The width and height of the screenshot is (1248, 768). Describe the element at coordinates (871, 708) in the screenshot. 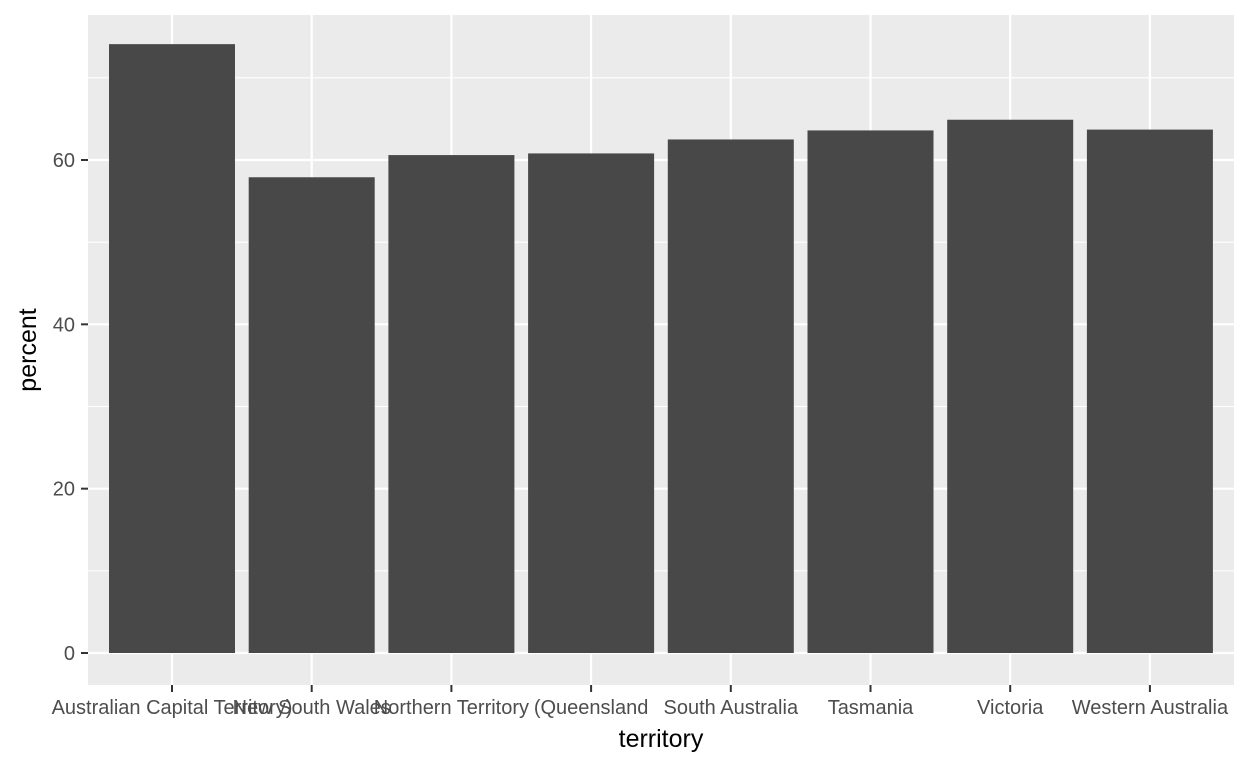

I see `x-tick-label: Tasmania` at that location.